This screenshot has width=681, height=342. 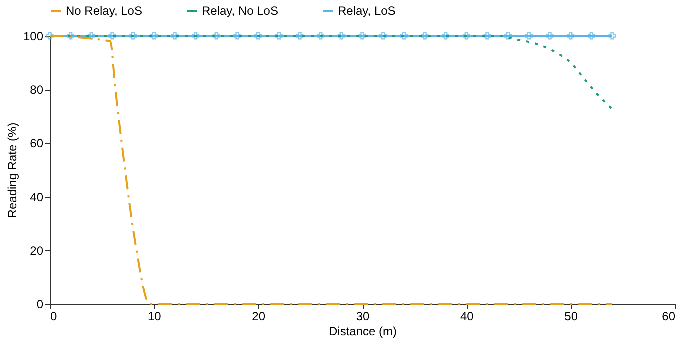 I want to click on legend-label: Relay, LoS, so click(x=367, y=11).